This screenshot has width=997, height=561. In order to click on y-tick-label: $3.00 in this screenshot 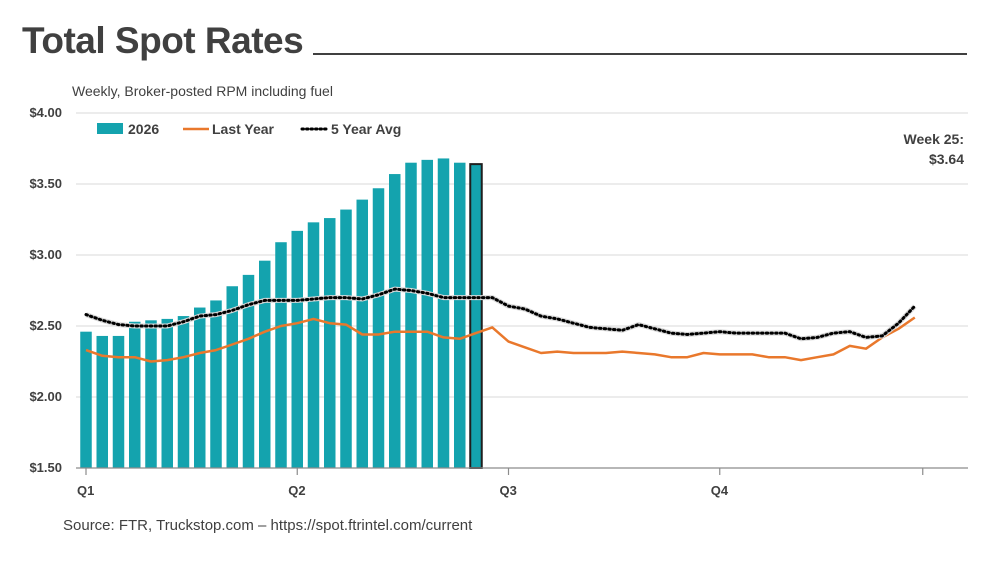, I will do `click(45, 254)`.